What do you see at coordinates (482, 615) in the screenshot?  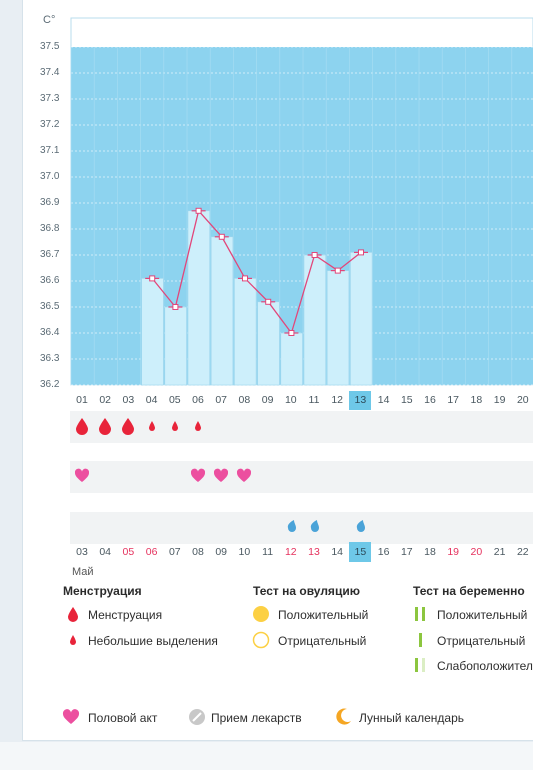 I see `legend-pregnancy-positive: Положительный` at bounding box center [482, 615].